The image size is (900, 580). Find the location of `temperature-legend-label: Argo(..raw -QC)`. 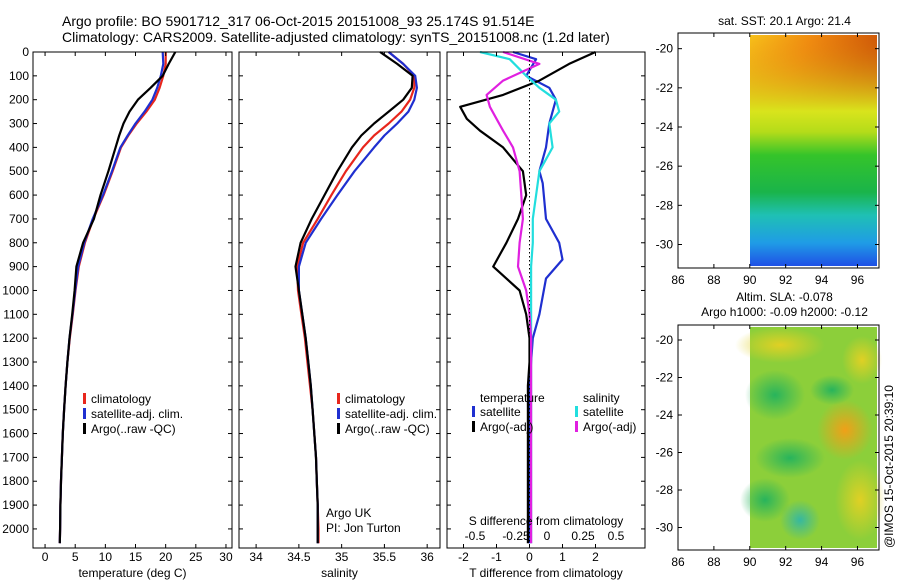

temperature-legend-label: Argo(..raw -QC) is located at coordinates (133, 429).